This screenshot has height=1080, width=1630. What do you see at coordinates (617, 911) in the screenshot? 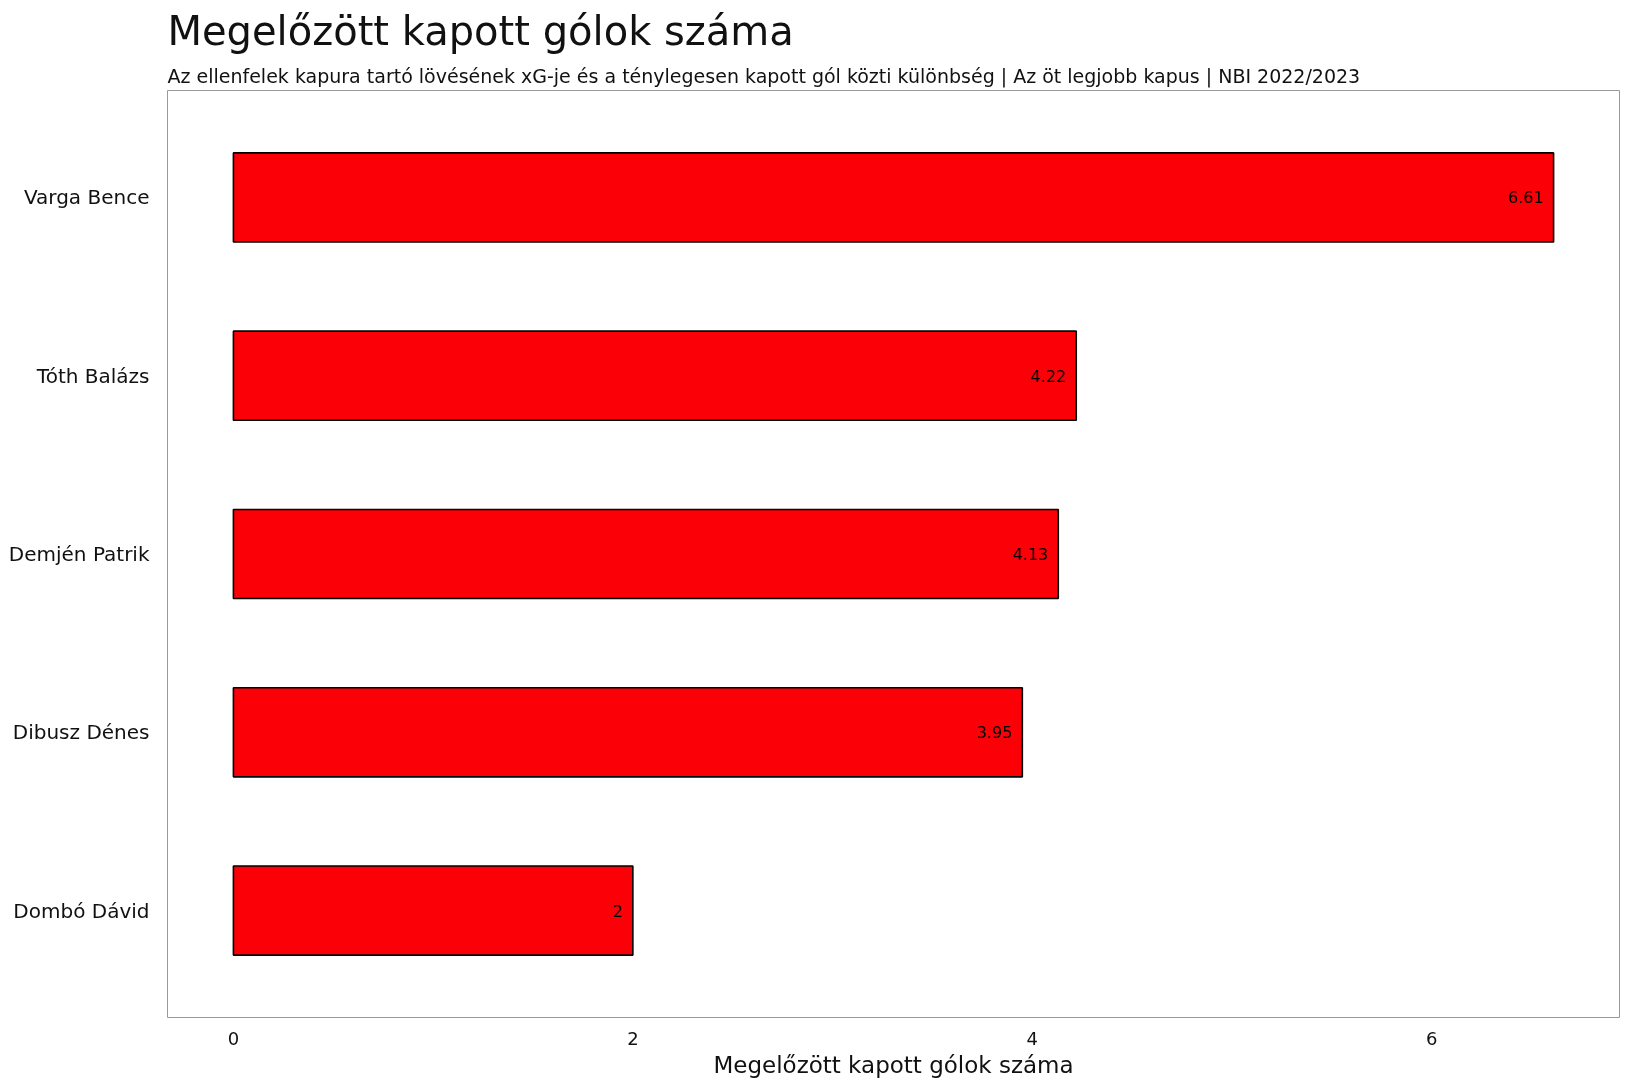
I see `data-label: 2` at bounding box center [617, 911].